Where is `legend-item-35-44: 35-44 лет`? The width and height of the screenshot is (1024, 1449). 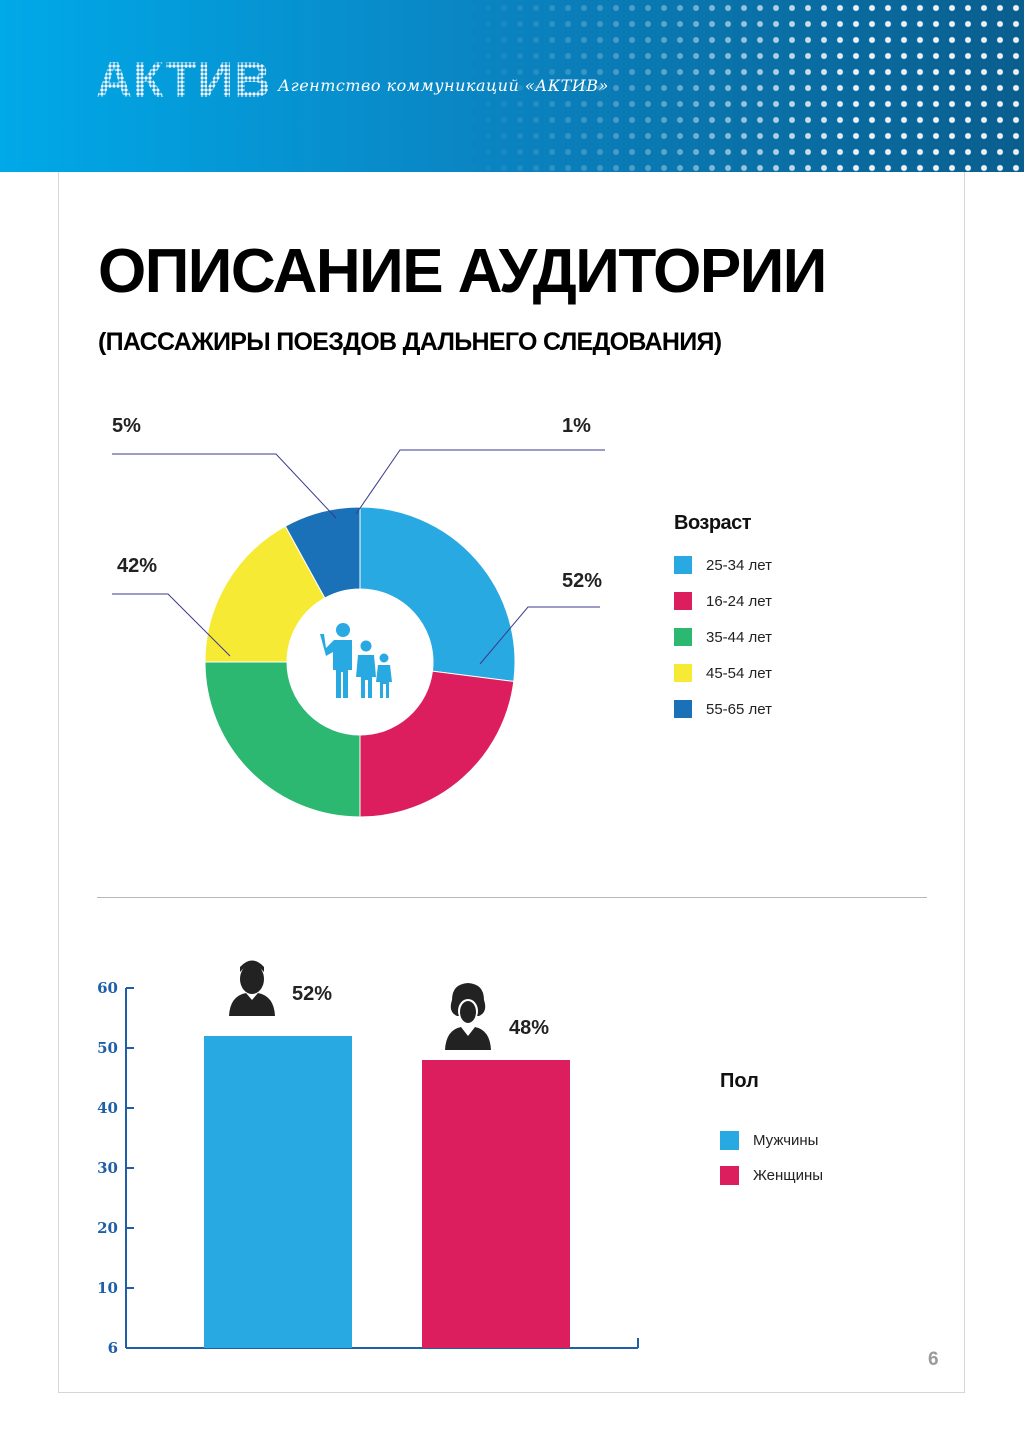 legend-item-35-44: 35-44 лет is located at coordinates (723, 637).